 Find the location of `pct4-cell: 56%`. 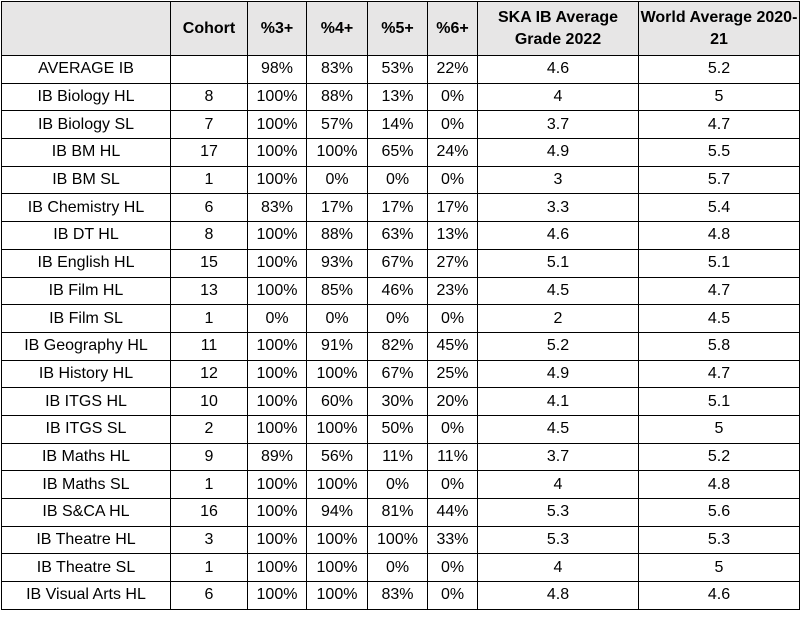

pct4-cell: 56% is located at coordinates (337, 457).